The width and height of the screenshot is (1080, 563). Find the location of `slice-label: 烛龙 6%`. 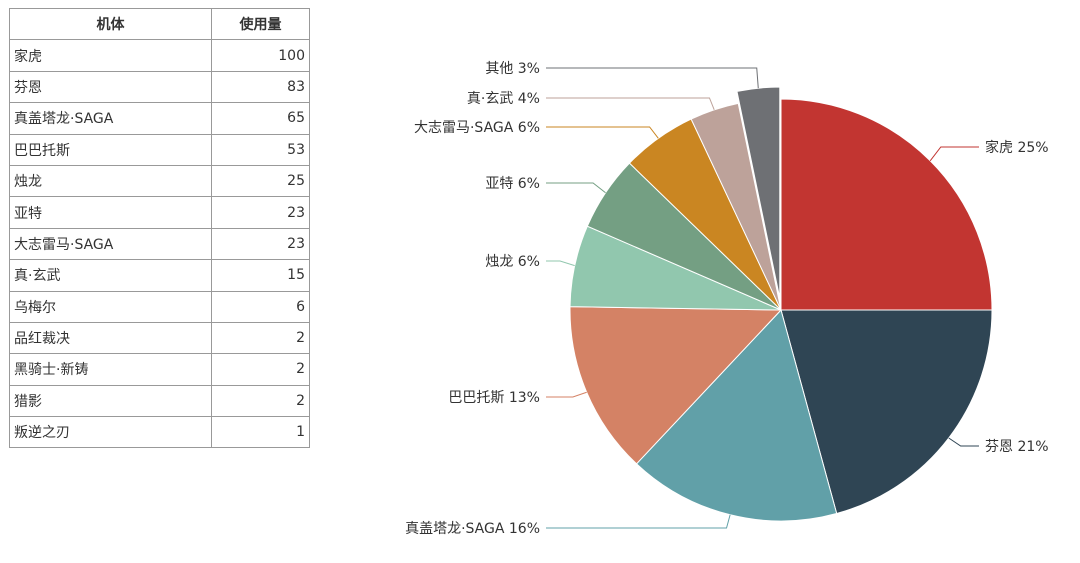

slice-label: 烛龙 6% is located at coordinates (512, 262).